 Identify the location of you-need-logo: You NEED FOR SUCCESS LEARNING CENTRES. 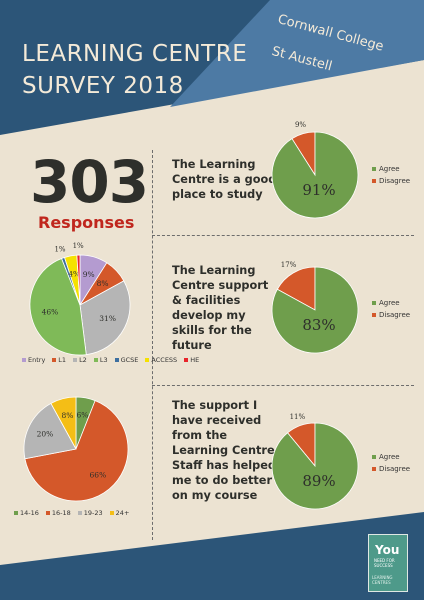
(388, 563).